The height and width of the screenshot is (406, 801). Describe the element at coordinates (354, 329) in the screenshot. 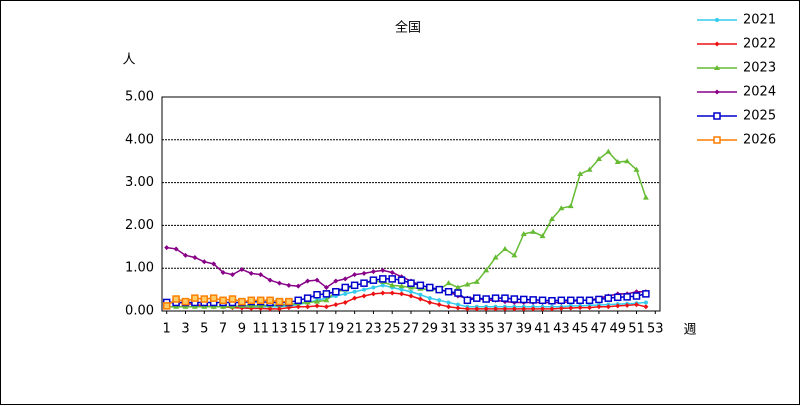

I see `x-tick-label: 21` at that location.